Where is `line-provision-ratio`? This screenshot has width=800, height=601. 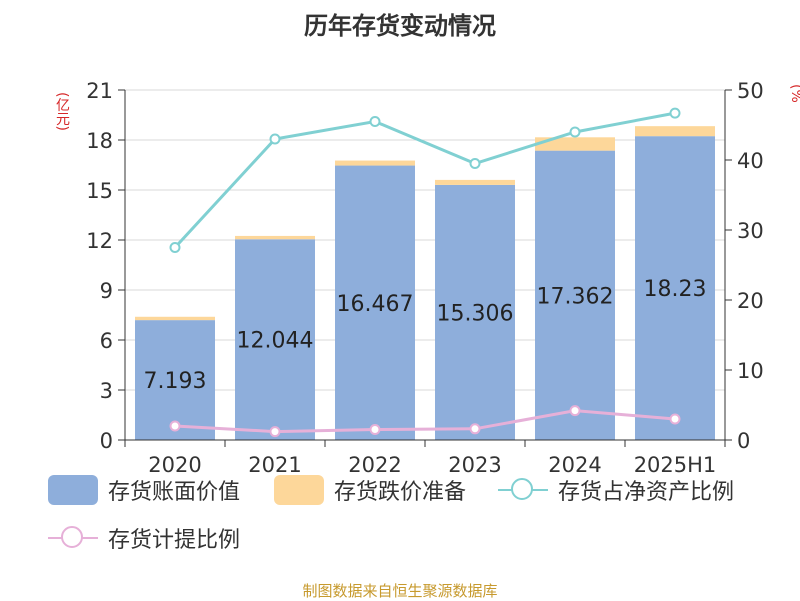
line-provision-ratio is located at coordinates (425, 421).